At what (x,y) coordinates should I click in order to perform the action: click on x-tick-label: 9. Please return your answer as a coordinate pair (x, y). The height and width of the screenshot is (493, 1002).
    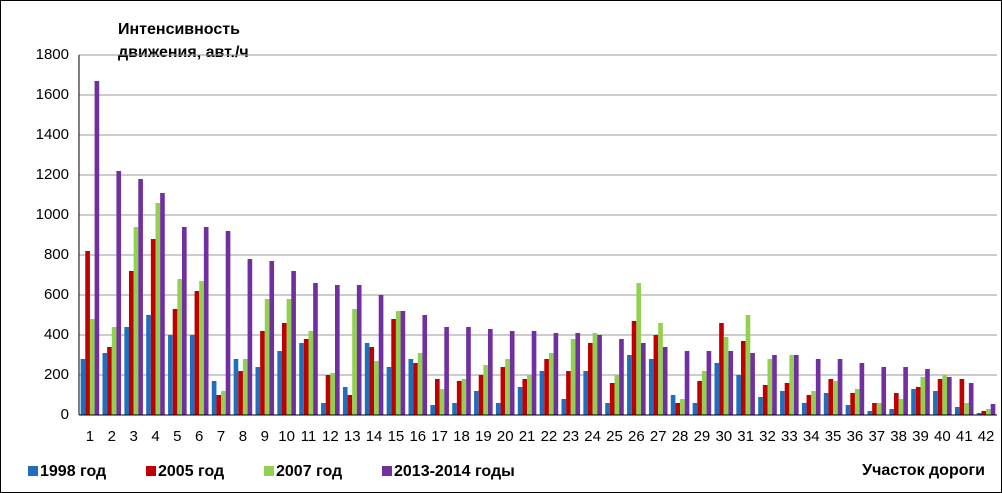
    Looking at the image, I should click on (265, 436).